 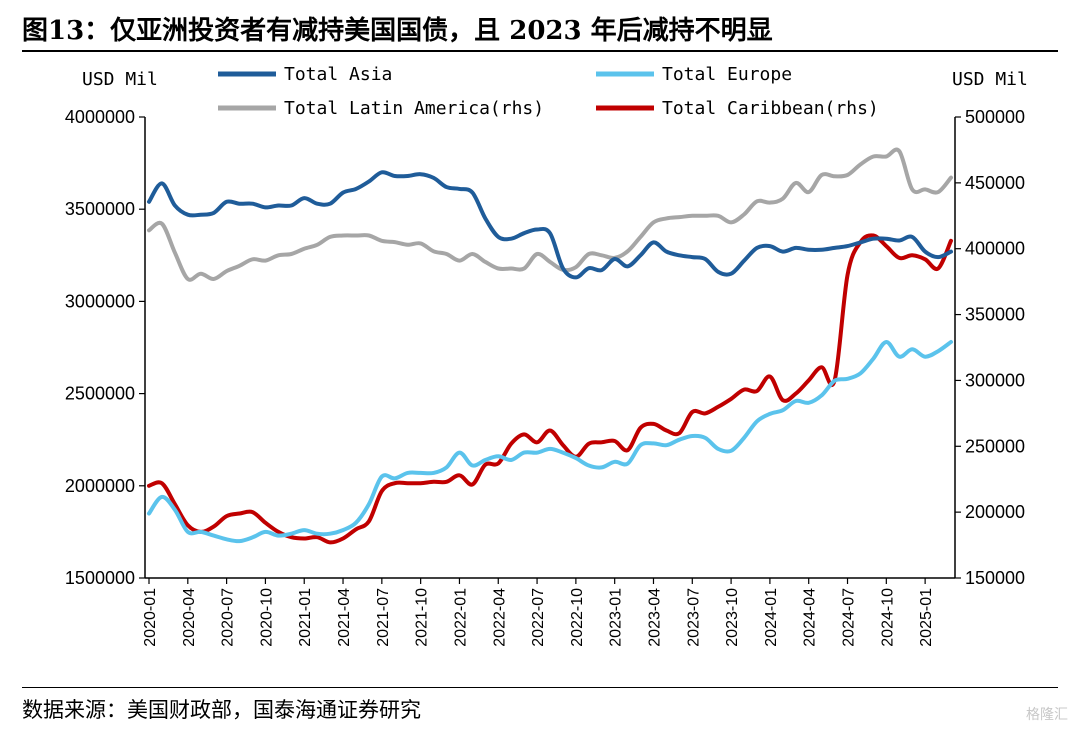 What do you see at coordinates (995, 315) in the screenshot?
I see `right-tick-label: 350000` at bounding box center [995, 315].